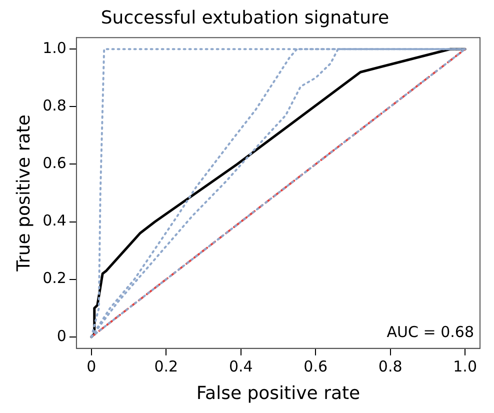 The height and width of the screenshot is (413, 494). What do you see at coordinates (54, 221) in the screenshot?
I see `y-tick-label: 0.4` at bounding box center [54, 221].